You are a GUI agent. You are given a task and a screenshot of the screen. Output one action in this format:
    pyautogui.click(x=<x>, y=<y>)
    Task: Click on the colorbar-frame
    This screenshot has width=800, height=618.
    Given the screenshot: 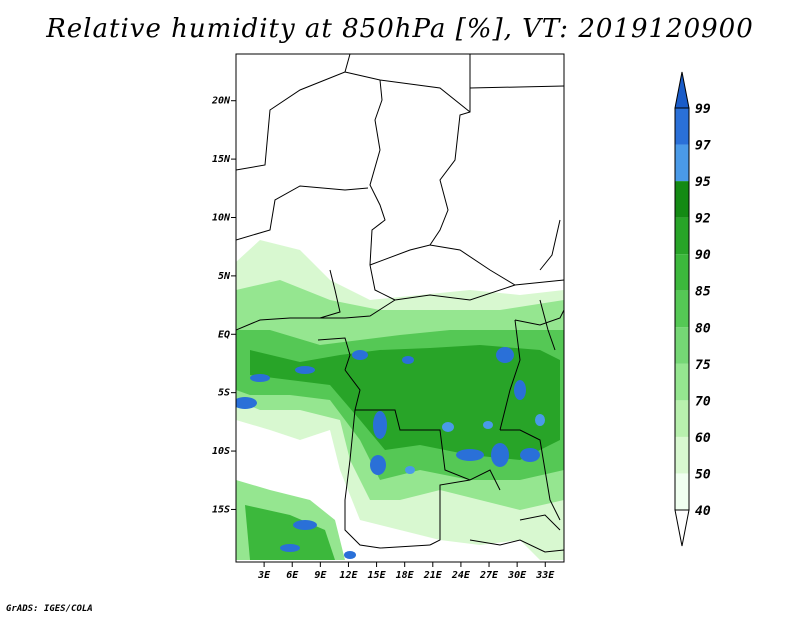 What is the action you would take?
    pyautogui.click(x=682, y=309)
    